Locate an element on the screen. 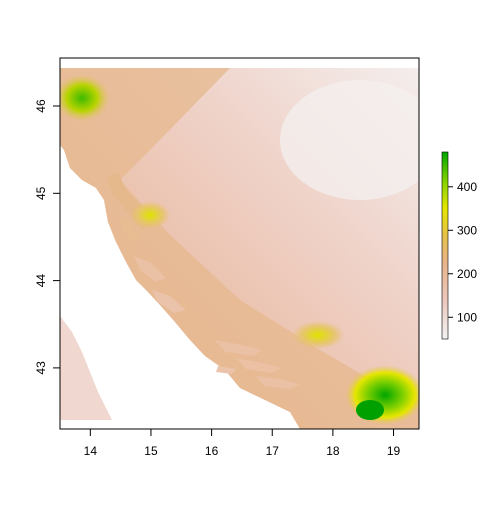 Image resolution: width=504 pixels, height=509 pixels. x-tick-label: 15 is located at coordinates (151, 451).